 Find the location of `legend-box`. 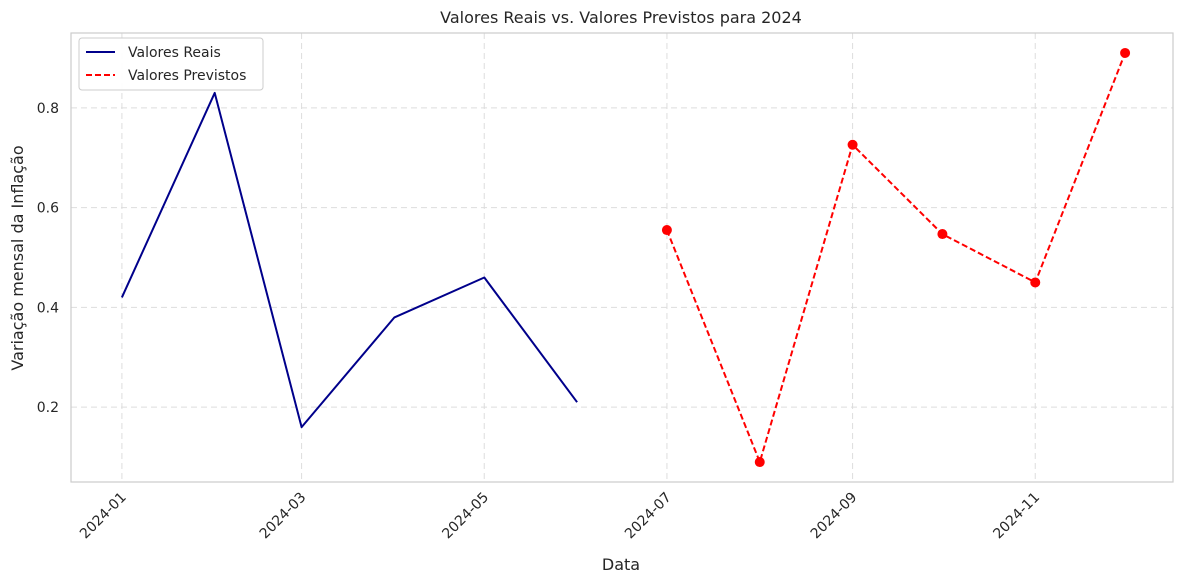

legend-box is located at coordinates (171, 64).